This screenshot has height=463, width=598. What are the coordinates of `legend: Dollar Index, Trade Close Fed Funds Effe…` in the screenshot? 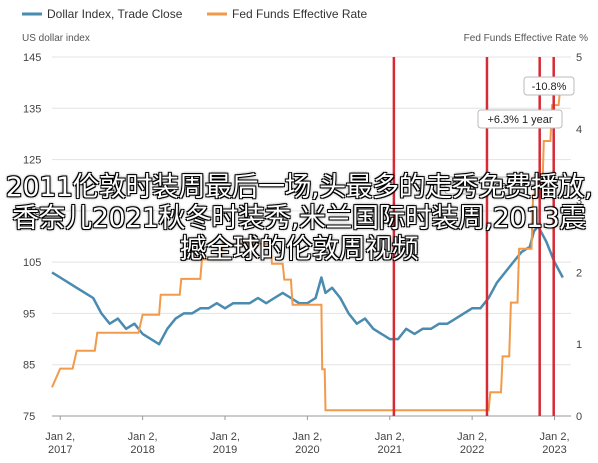 It's located at (195, 14).